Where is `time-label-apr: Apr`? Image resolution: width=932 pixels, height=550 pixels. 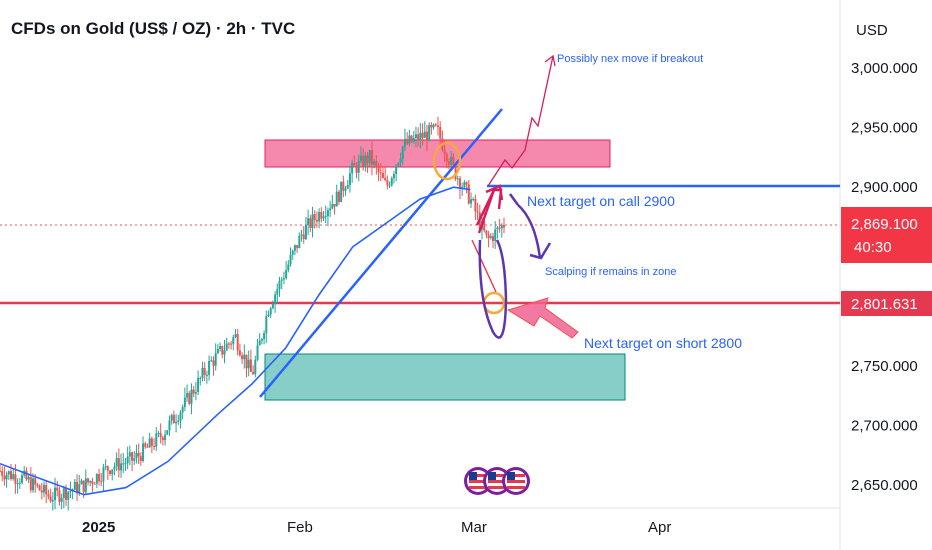 time-label-apr: Apr is located at coordinates (659, 527).